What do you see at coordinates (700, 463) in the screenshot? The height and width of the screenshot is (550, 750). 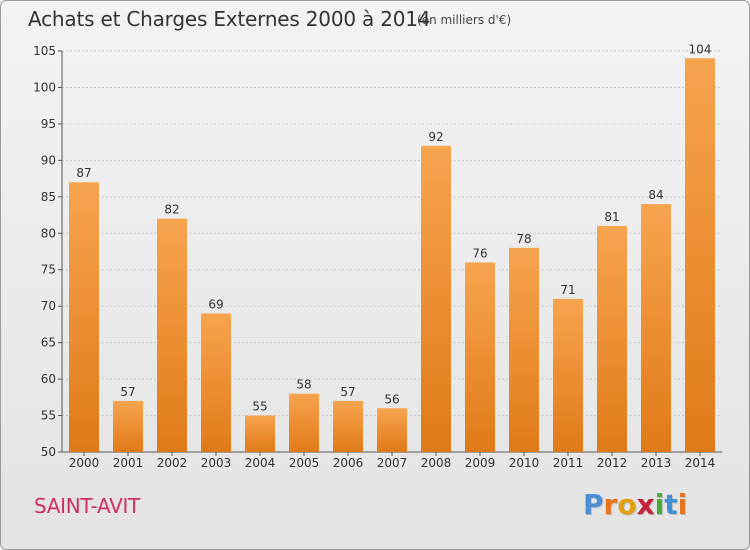 I see `x-tick-label: 2014` at bounding box center [700, 463].